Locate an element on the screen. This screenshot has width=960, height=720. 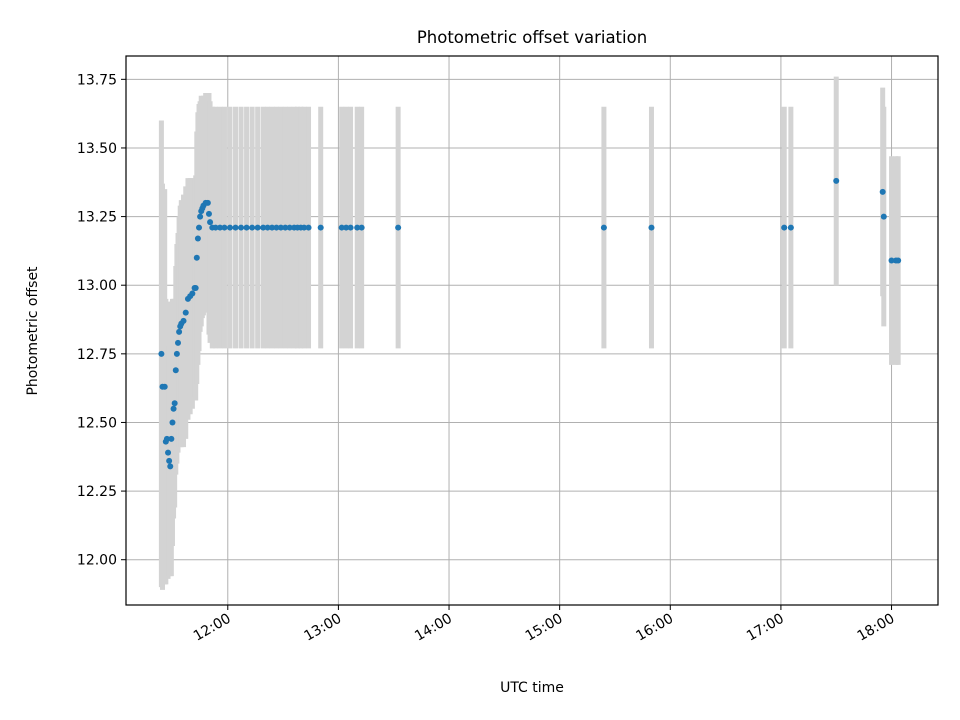
y-axis-label: Photometric offset is located at coordinates (33, 331).